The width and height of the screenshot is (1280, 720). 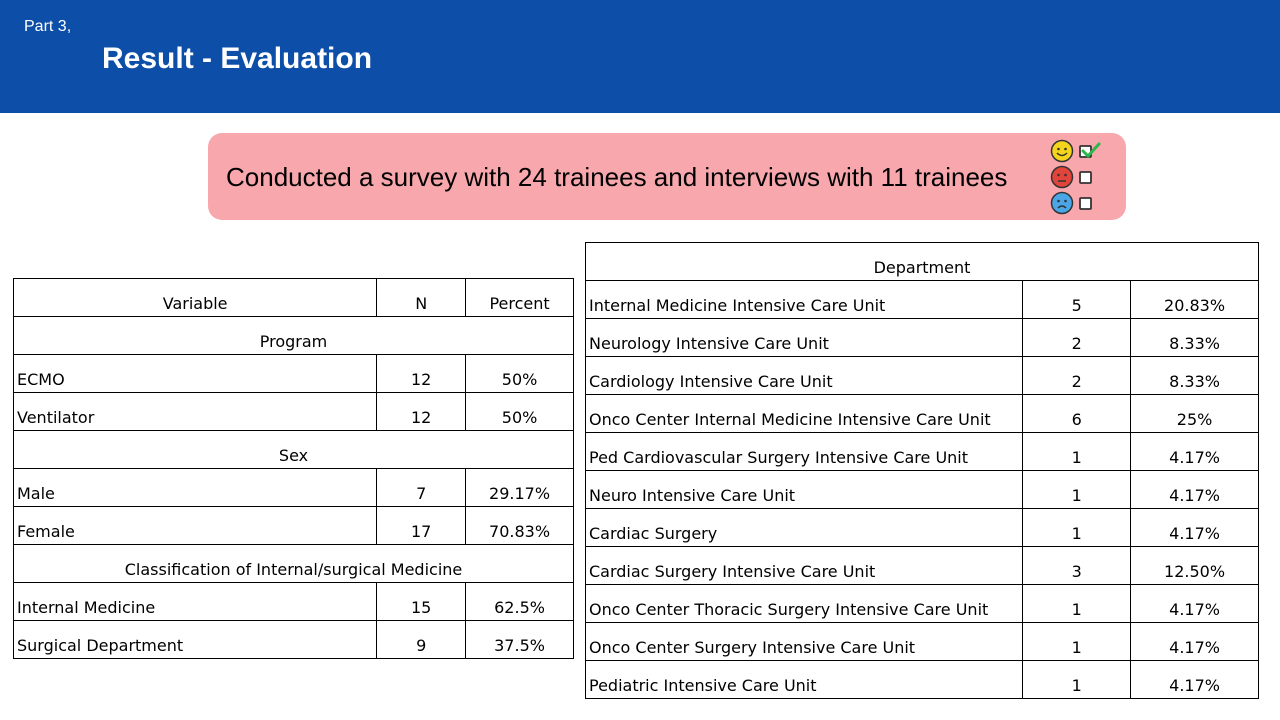 I want to click on table-row: ECMO 12 50%, so click(x=293, y=373).